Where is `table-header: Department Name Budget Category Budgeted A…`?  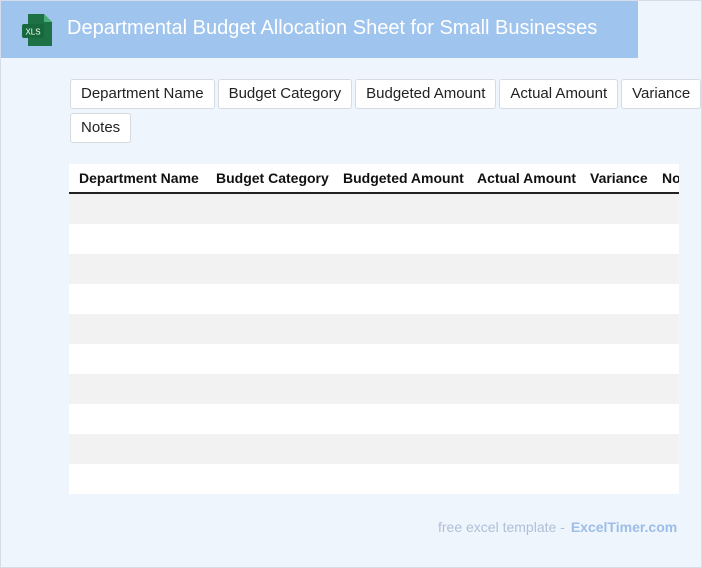
table-header: Department Name Budget Category Budgeted A… is located at coordinates (374, 179).